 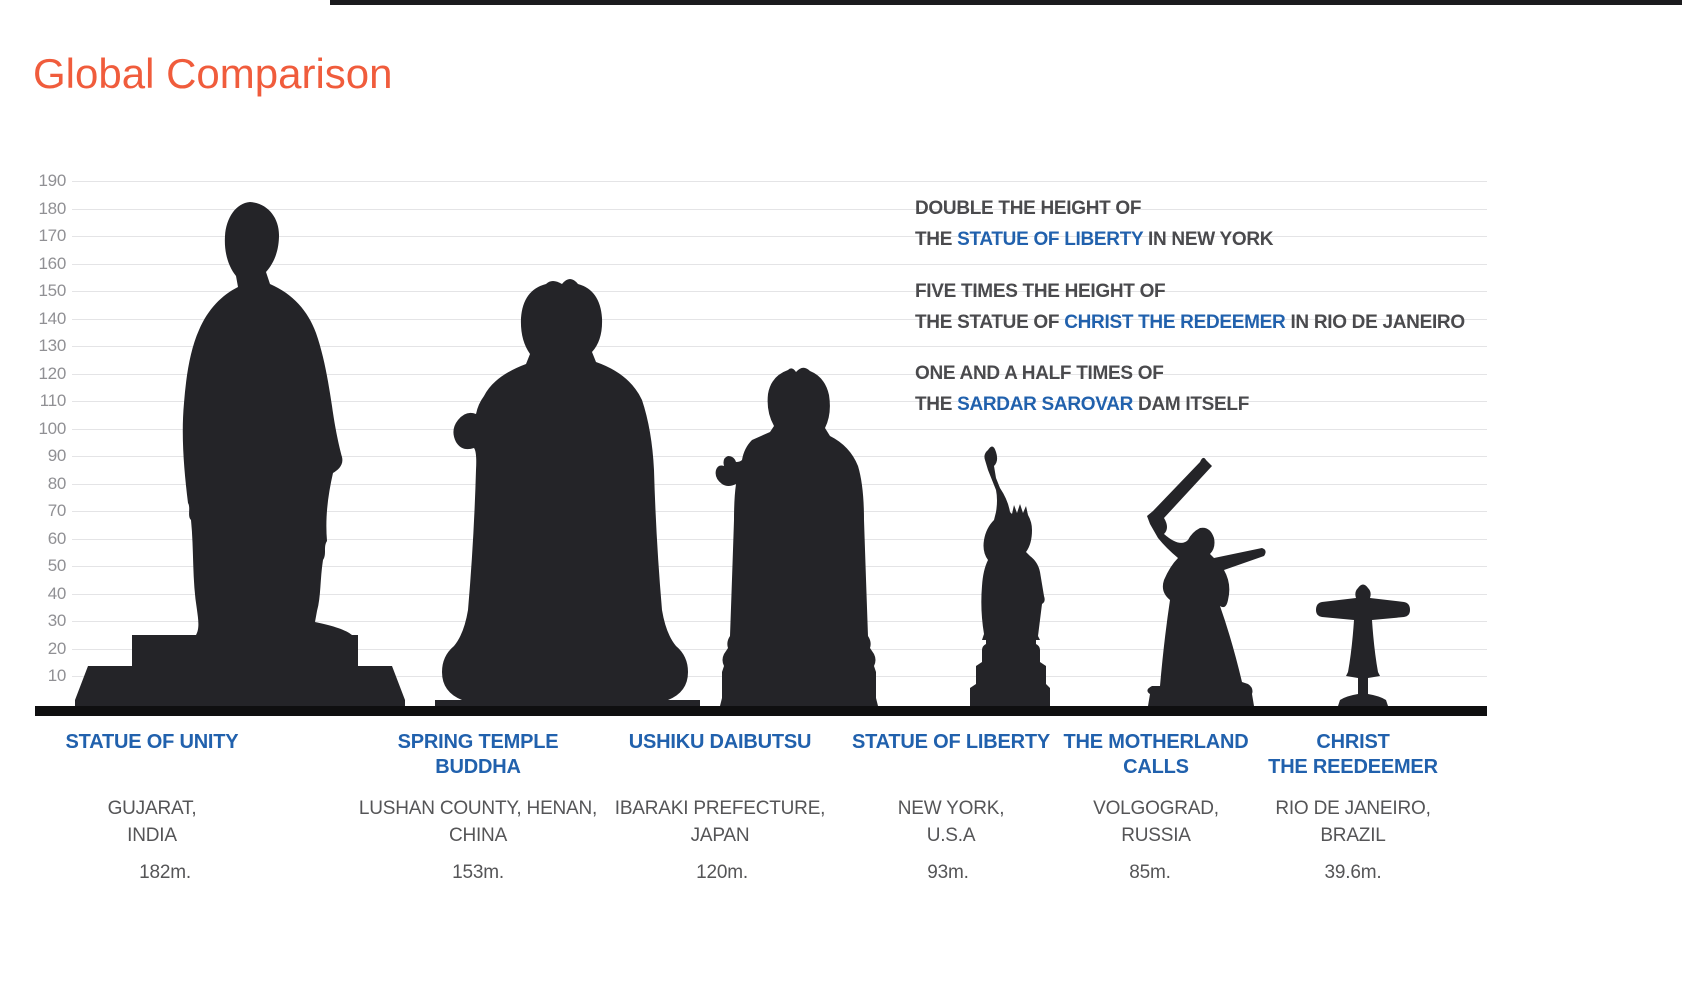 I want to click on spring-temple-buddha-silhouette, so click(x=567, y=492).